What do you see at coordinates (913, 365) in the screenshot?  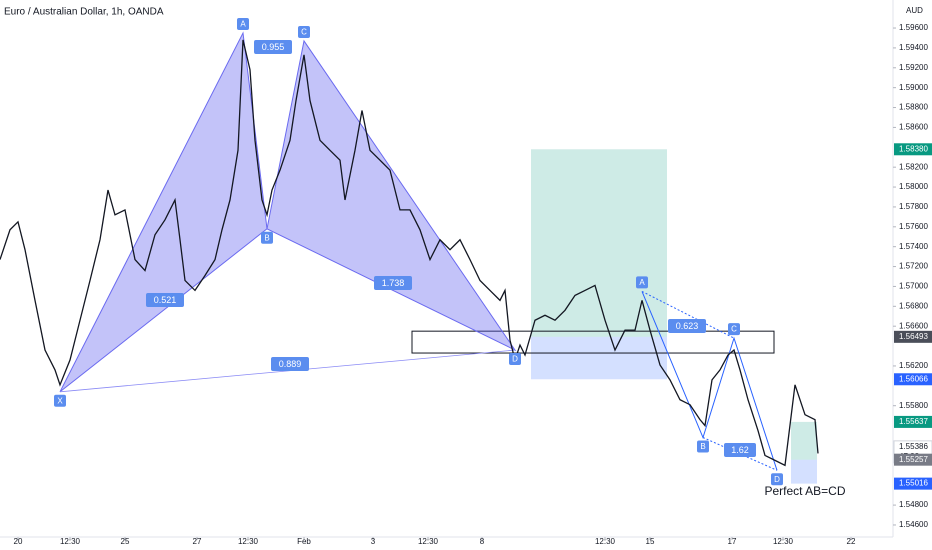 I see `y-tick-label: 1.56200` at bounding box center [913, 365].